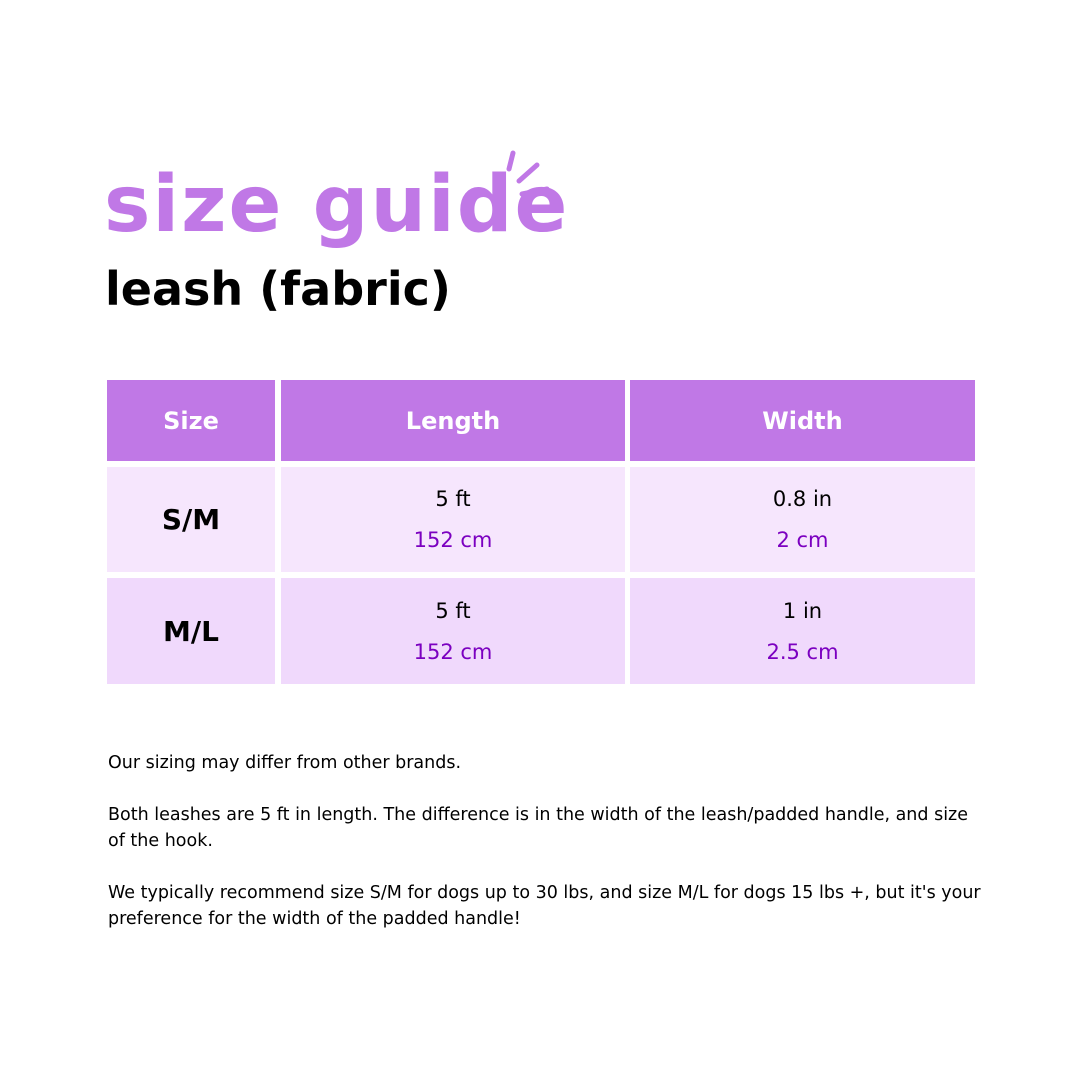 The width and height of the screenshot is (1080, 1080). Describe the element at coordinates (802, 651) in the screenshot. I see `width-metric: 2.5 cm` at that location.